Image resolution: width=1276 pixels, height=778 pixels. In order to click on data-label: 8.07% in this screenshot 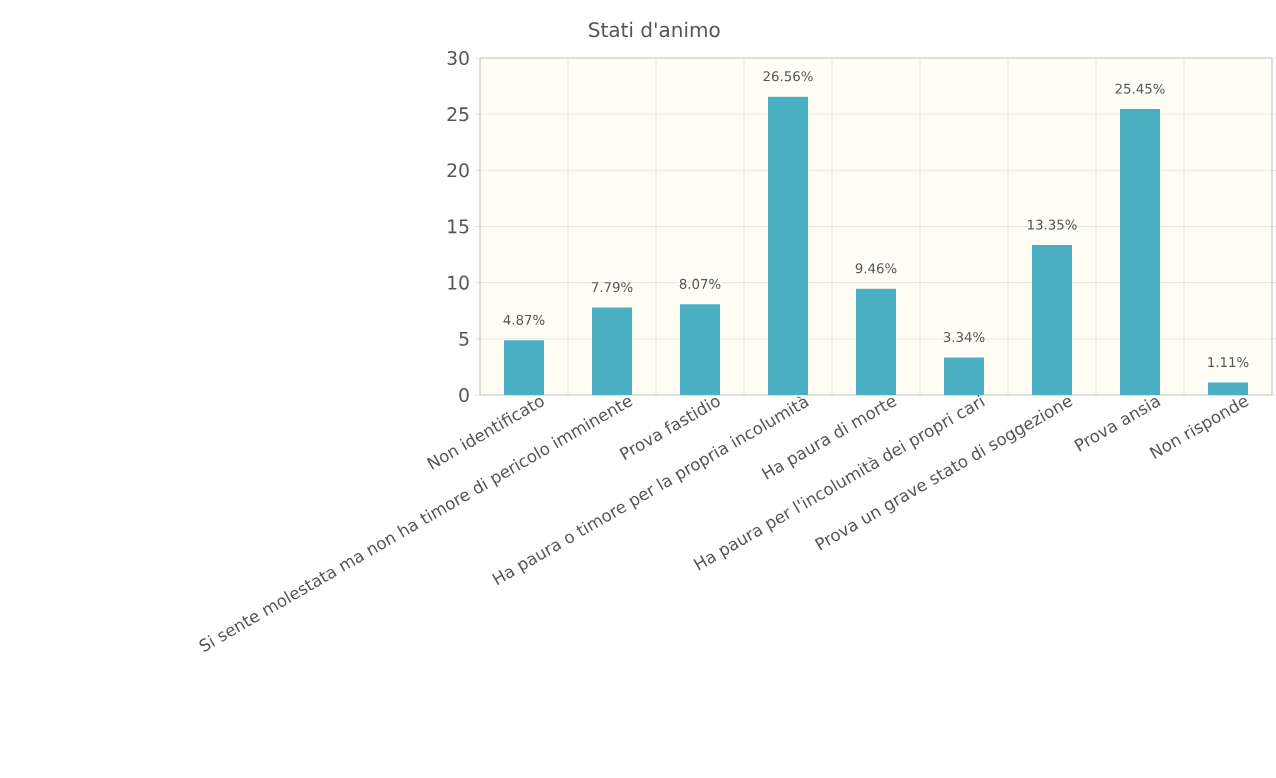, I will do `click(700, 283)`.